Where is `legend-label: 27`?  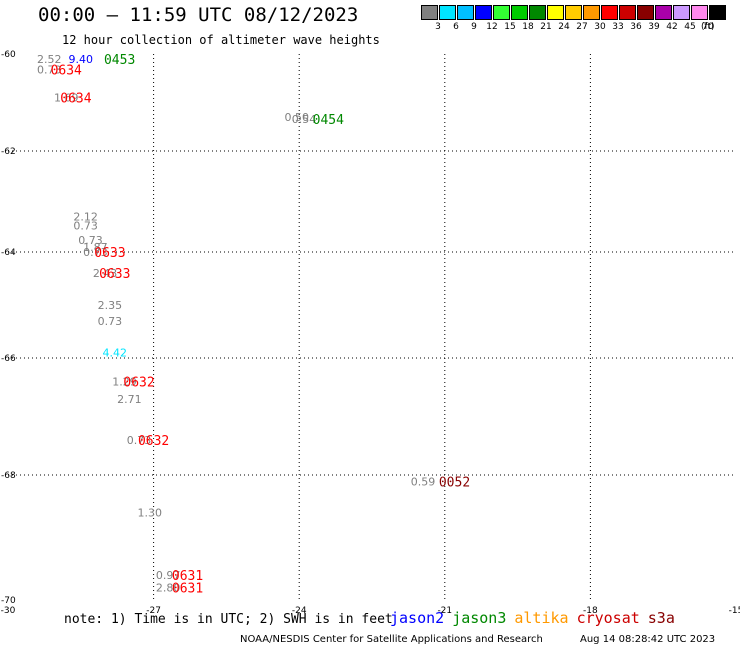 legend-label: 27 is located at coordinates (582, 27).